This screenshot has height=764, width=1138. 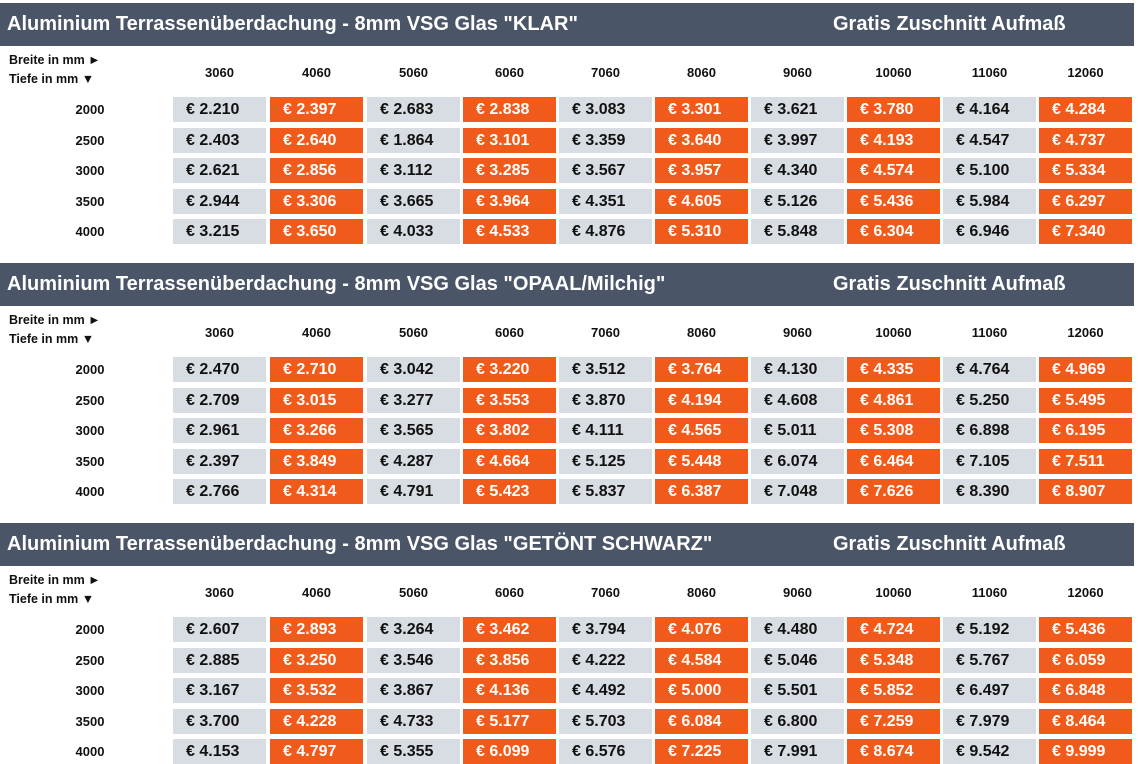 What do you see at coordinates (1085, 461) in the screenshot?
I see `price-cell: € 7.511` at bounding box center [1085, 461].